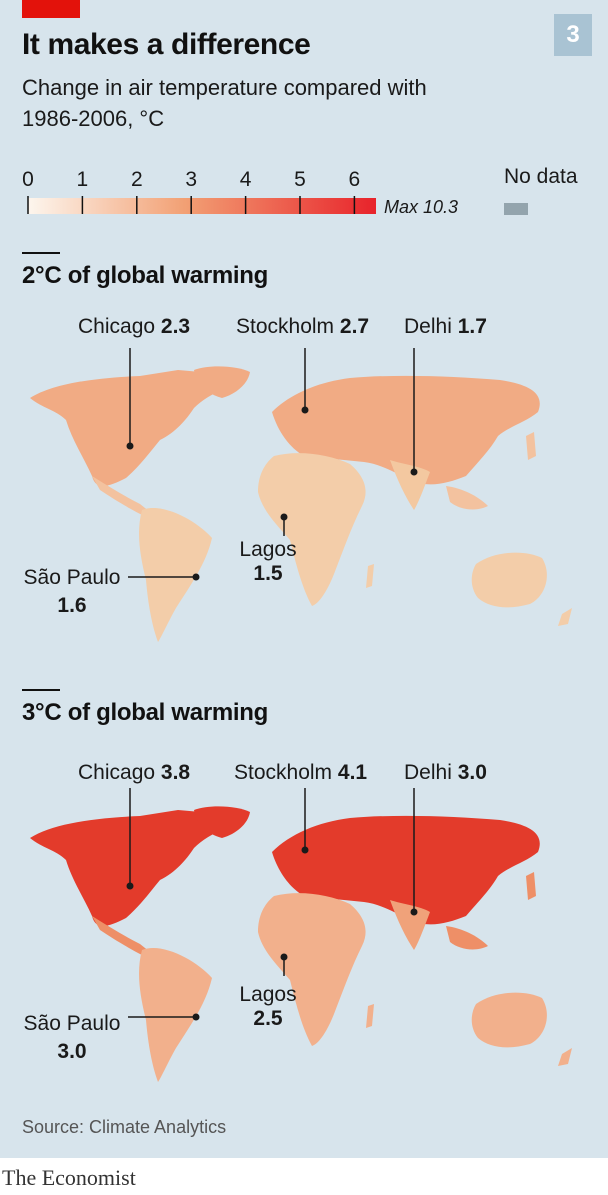 The width and height of the screenshot is (608, 1195). I want to click on source-note: Source: Climate Analytics, so click(124, 1127).